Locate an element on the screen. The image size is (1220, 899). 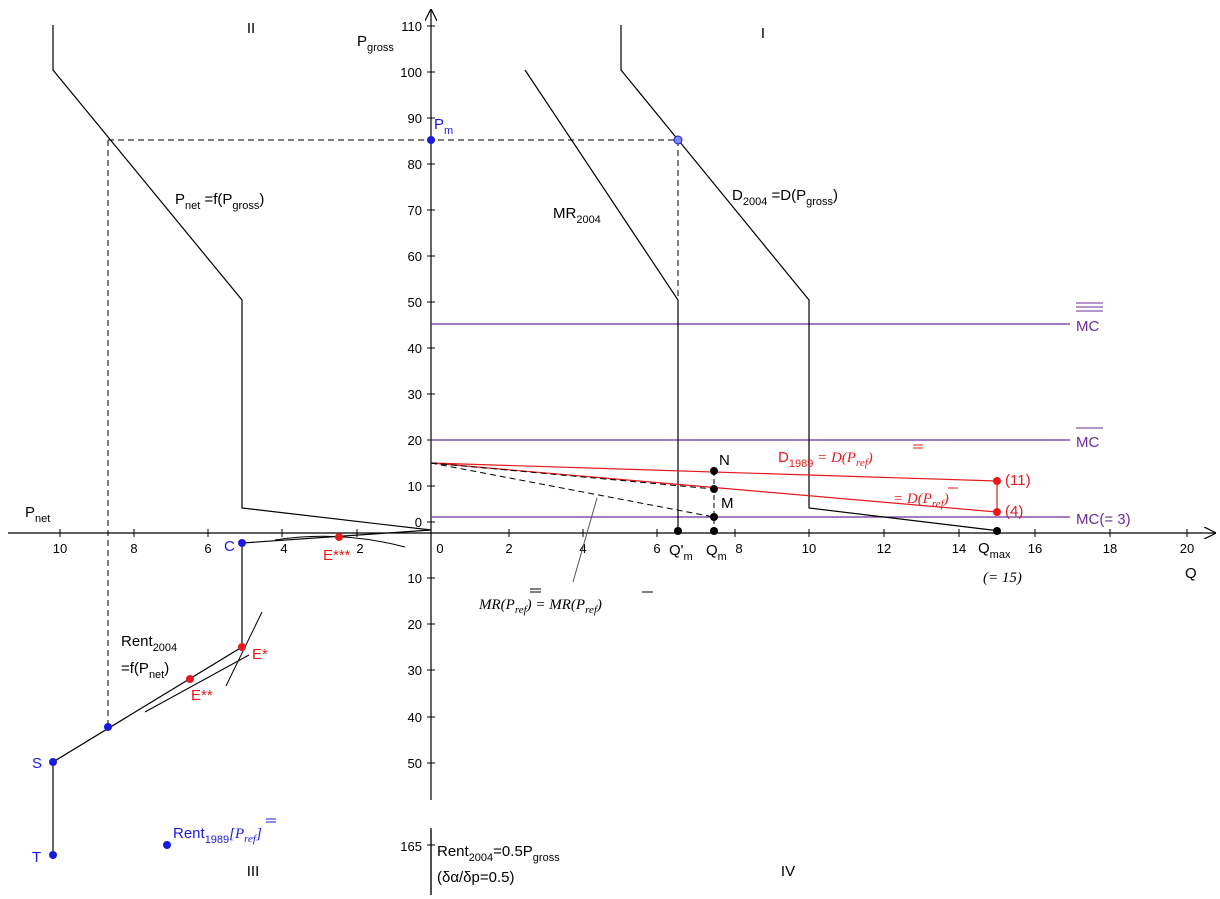
tick-yd-20: 20 is located at coordinates (415, 624).